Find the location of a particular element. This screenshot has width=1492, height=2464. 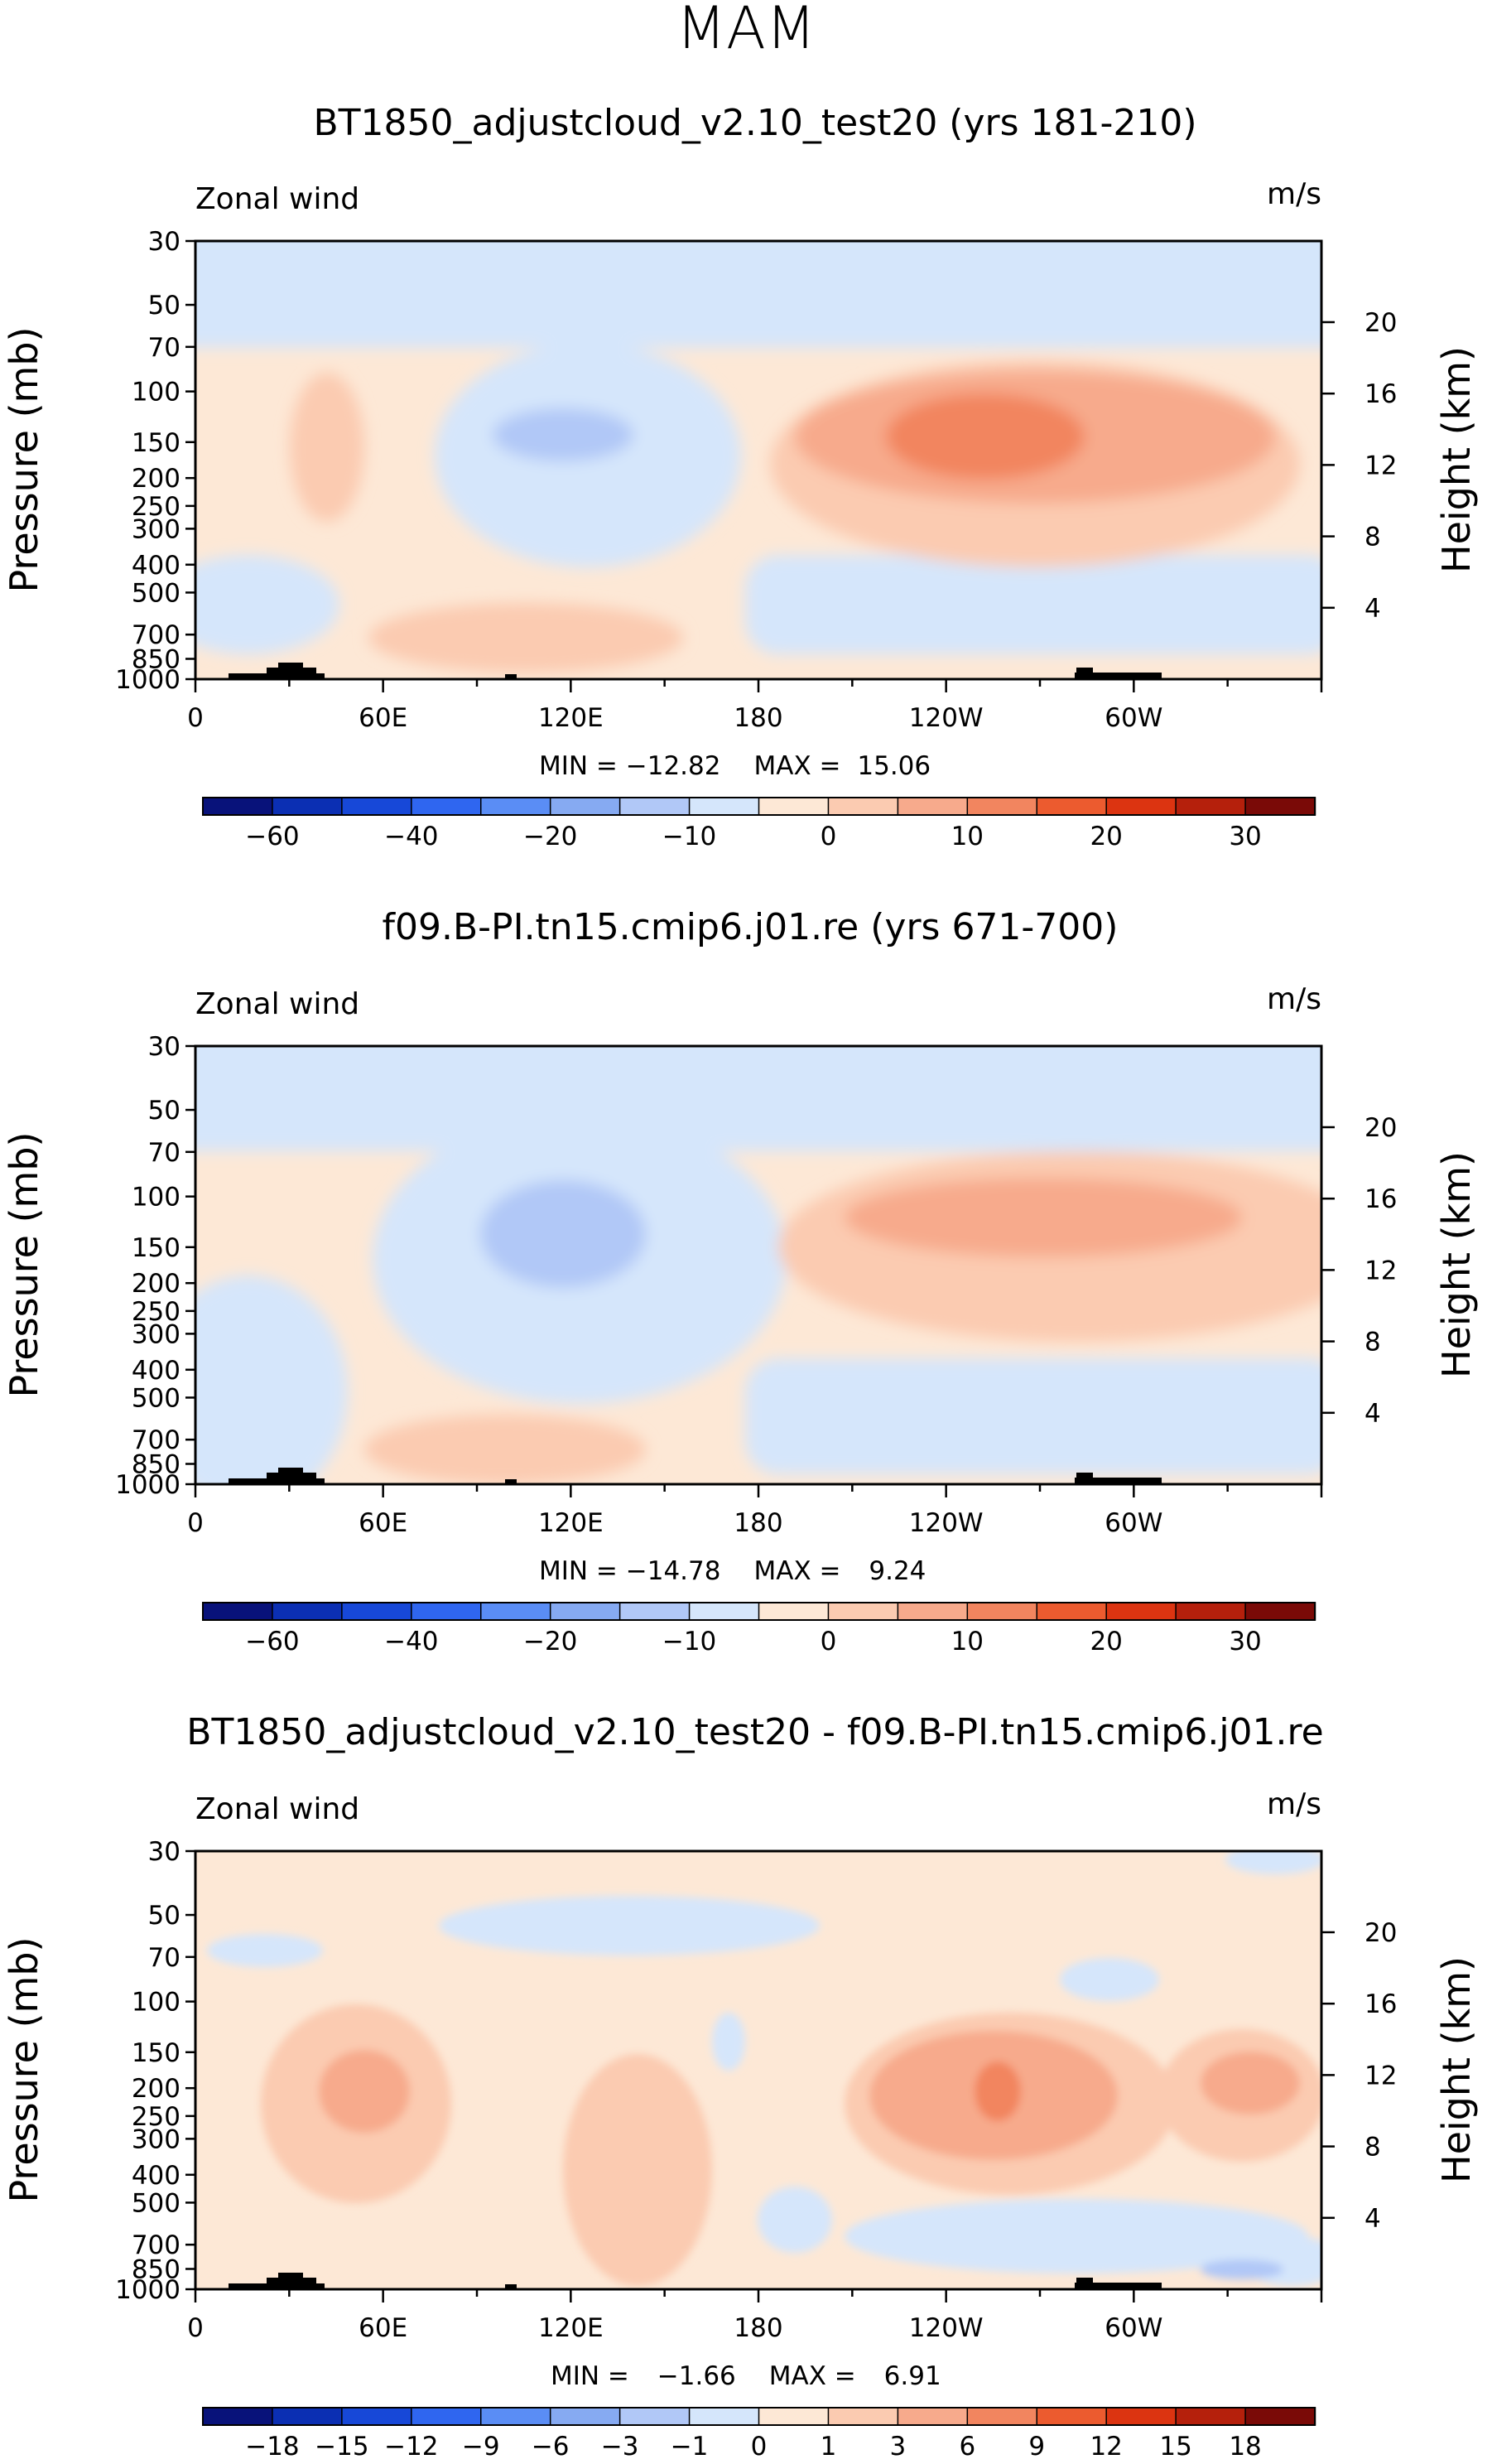

positive-atlantic-core is located at coordinates (1250, 2083).